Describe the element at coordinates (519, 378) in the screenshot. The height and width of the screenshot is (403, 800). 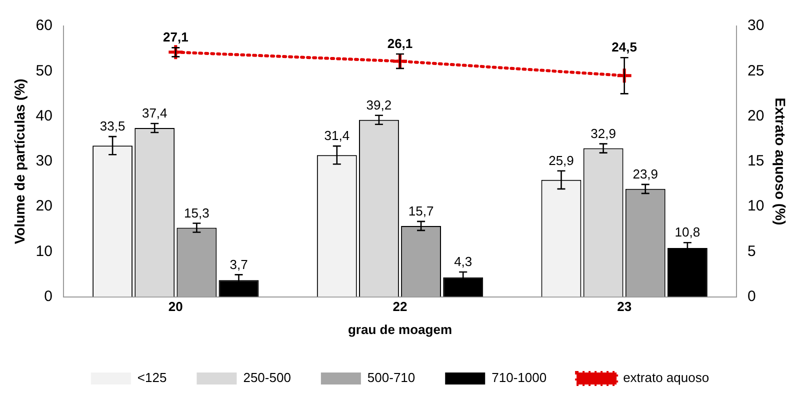
I see `legend-label: 710-1000` at that location.